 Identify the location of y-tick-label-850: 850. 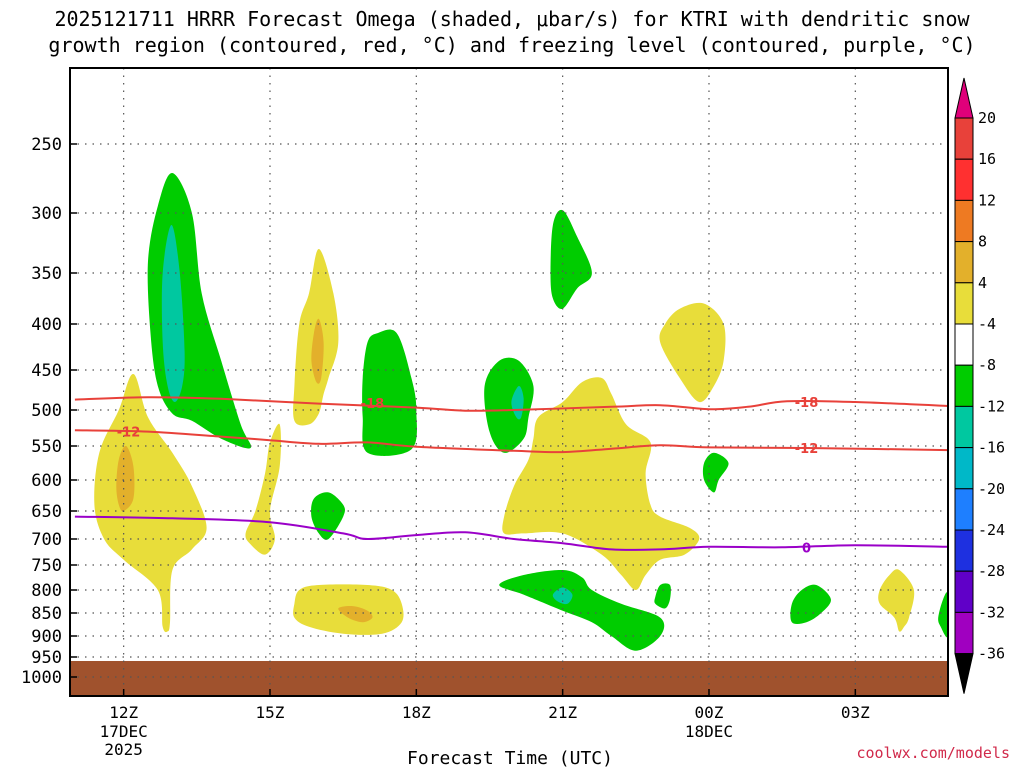
(46, 614).